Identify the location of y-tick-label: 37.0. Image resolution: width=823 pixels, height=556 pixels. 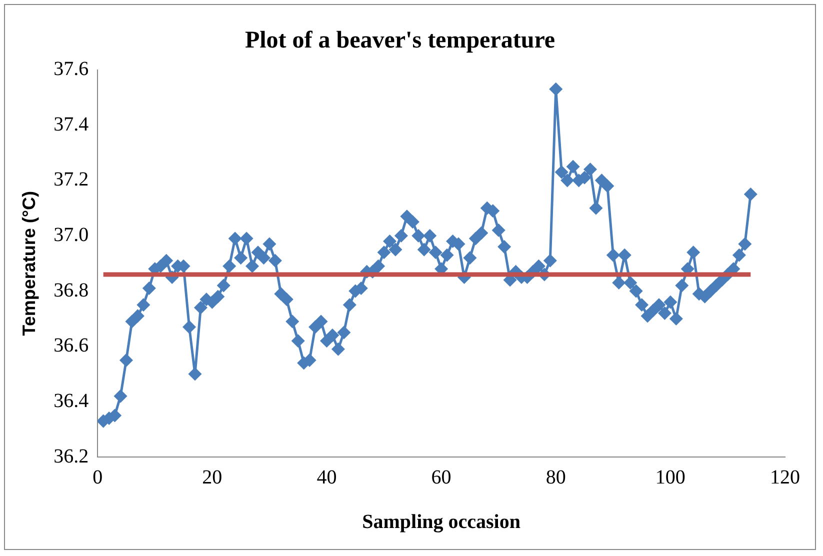
(71, 235).